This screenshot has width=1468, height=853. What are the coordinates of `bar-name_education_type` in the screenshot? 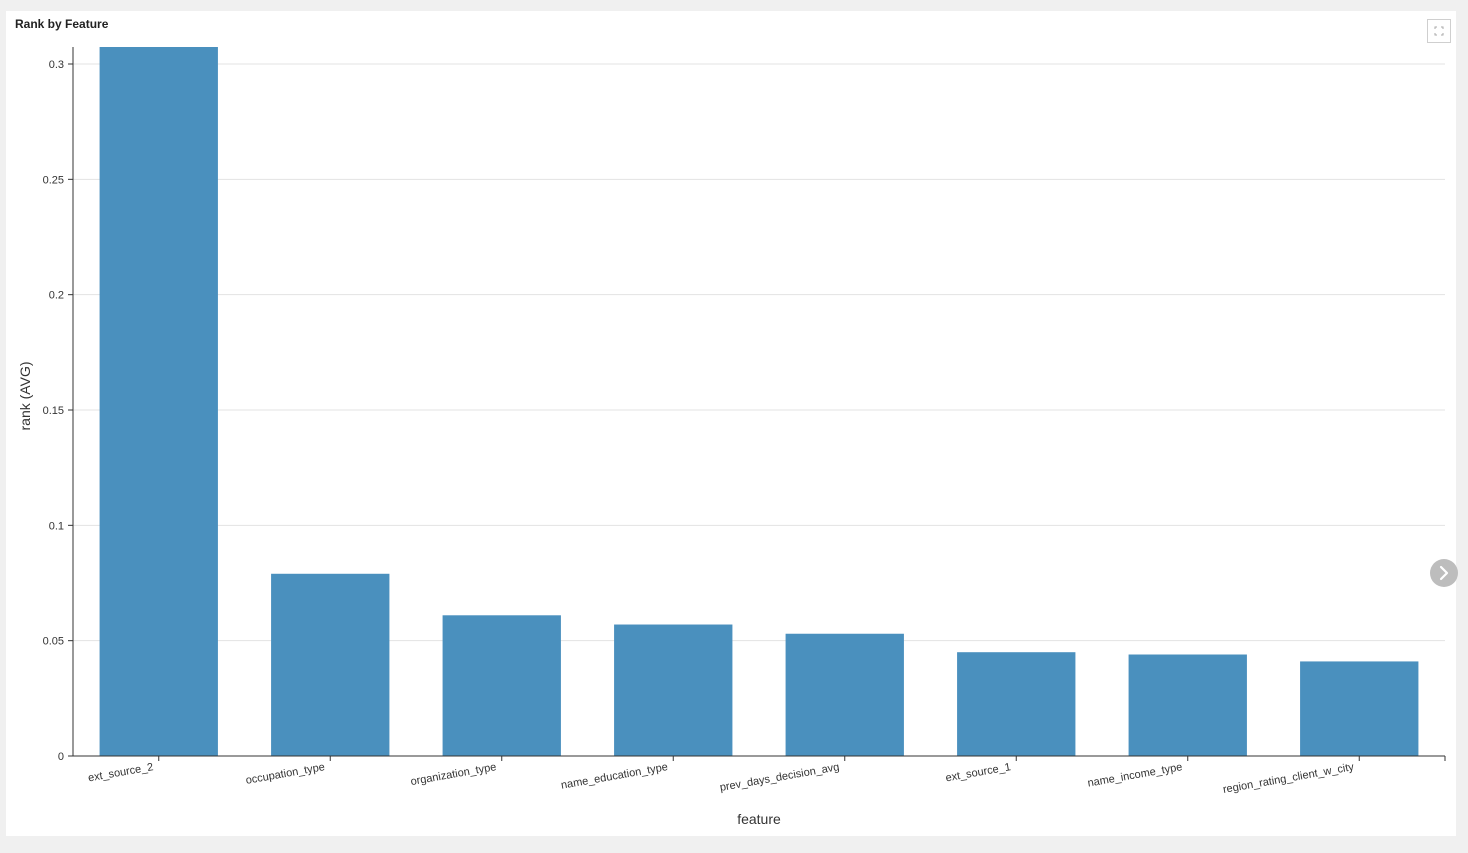 It's located at (673, 690).